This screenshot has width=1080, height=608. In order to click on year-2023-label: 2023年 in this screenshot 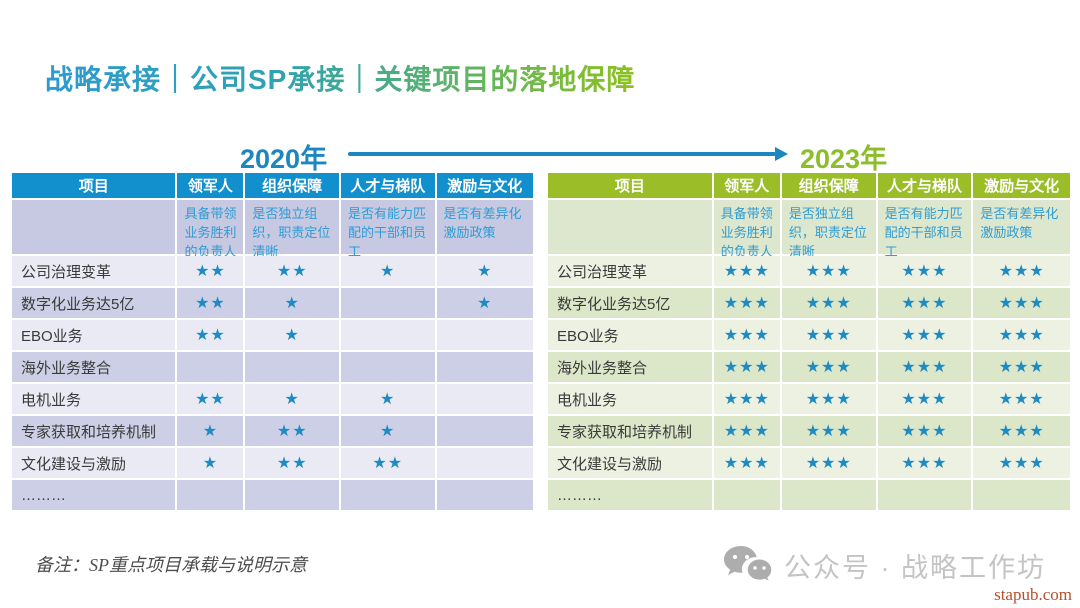, I will do `click(844, 159)`.